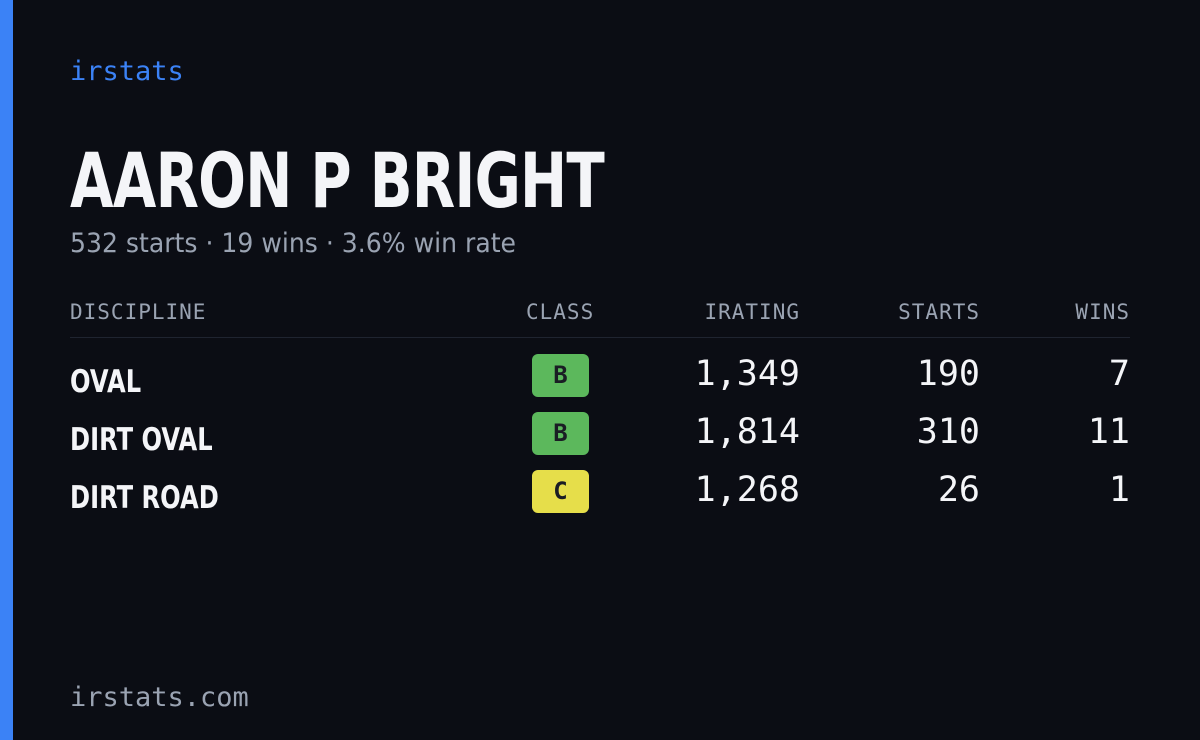 The width and height of the screenshot is (1200, 740). I want to click on wins: 7, so click(1119, 374).